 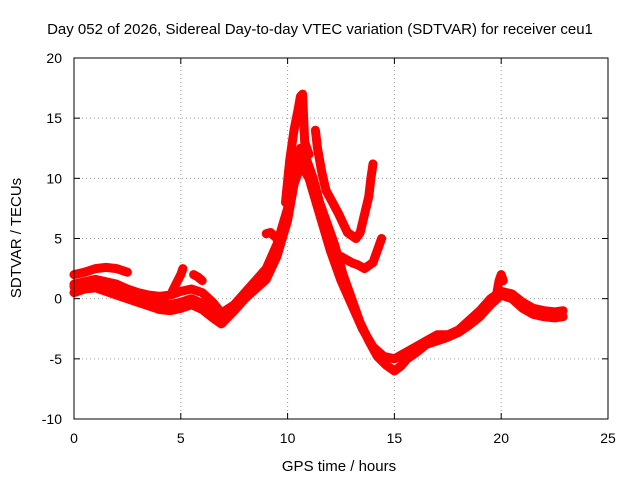 I want to click on x-tick-label: 15, so click(x=395, y=438).